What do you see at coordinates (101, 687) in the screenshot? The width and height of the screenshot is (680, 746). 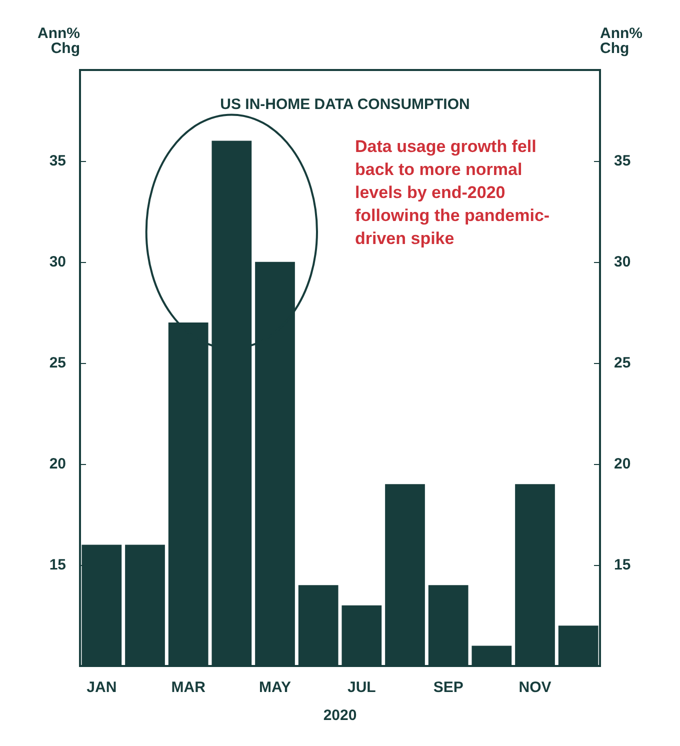 I see `x-tick-label: JAN` at bounding box center [101, 687].